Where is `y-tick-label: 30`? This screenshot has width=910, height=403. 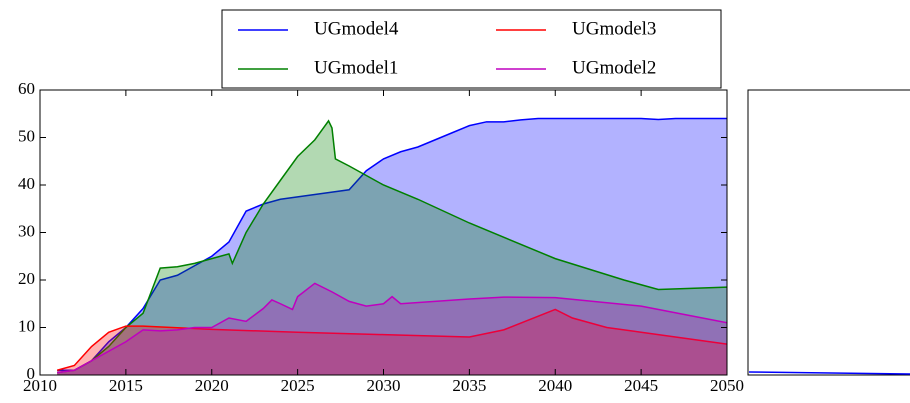
y-tick-label: 30 is located at coordinates (26, 230).